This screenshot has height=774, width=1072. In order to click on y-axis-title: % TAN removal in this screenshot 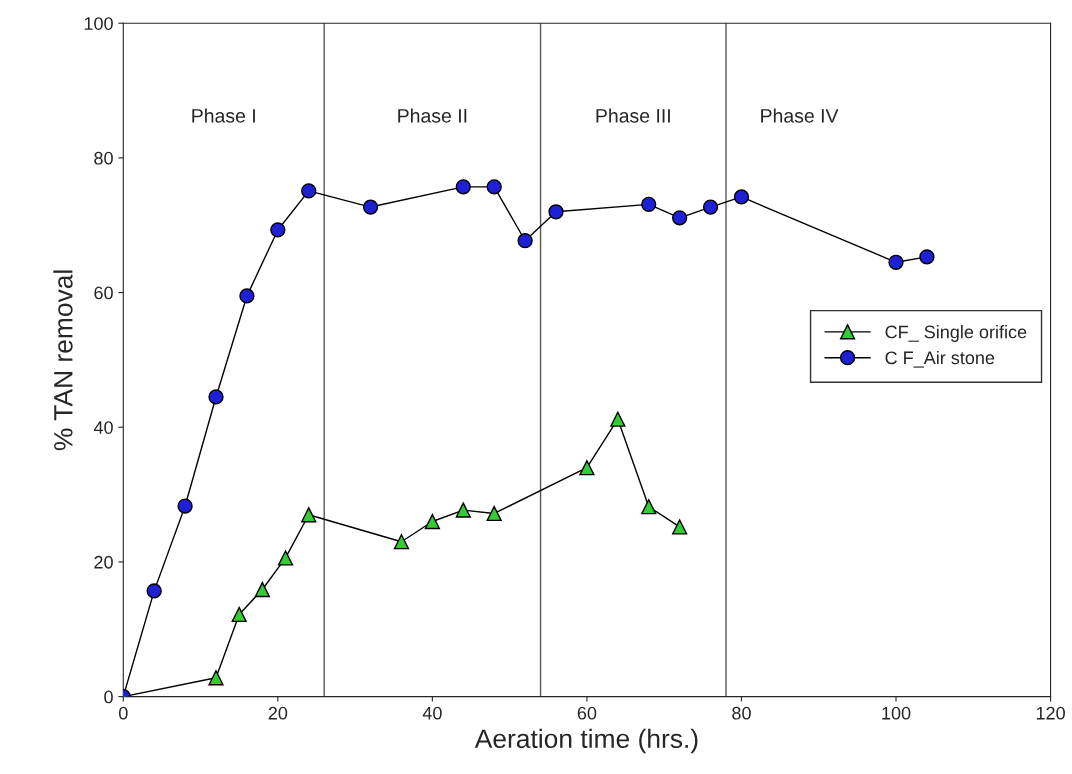, I will do `click(63, 360)`.